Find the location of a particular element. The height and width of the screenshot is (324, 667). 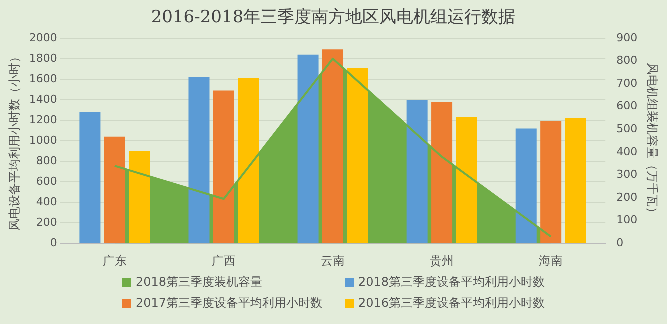

x-tick-label: 广东 is located at coordinates (114, 261).